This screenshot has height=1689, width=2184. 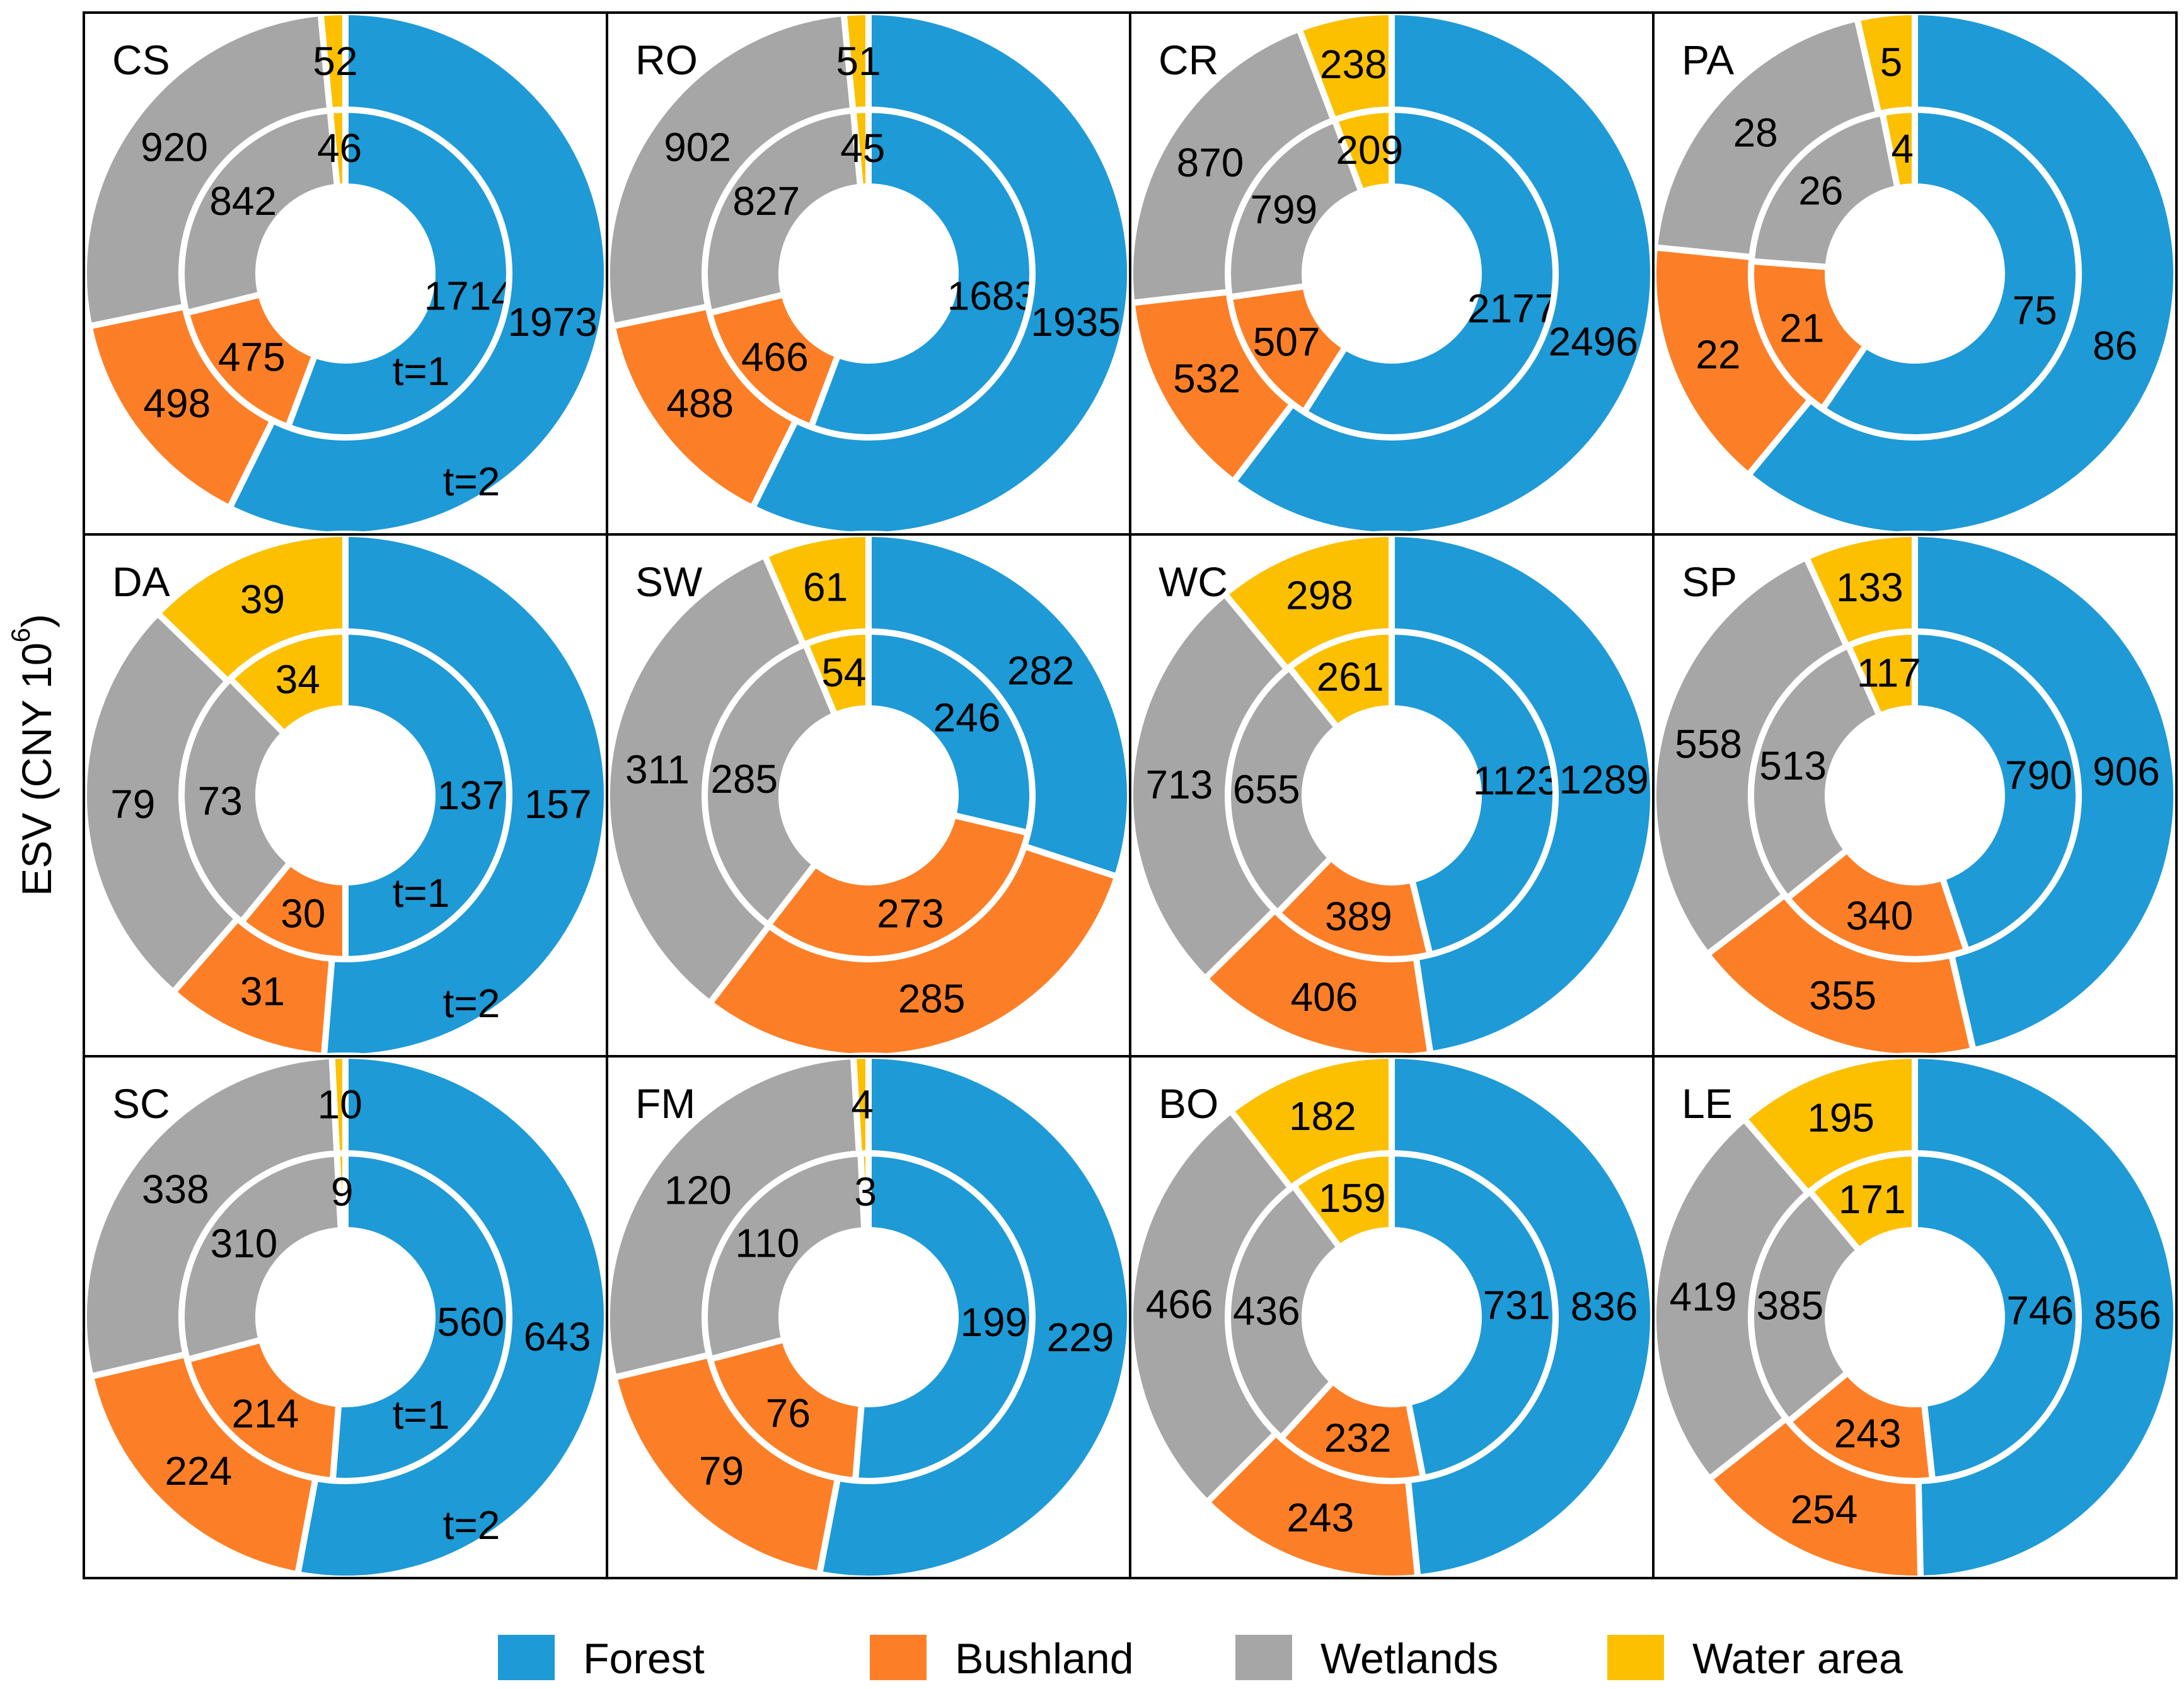 What do you see at coordinates (210, 1216) in the screenshot?
I see `slice-sc-t2-wetlands` at bounding box center [210, 1216].